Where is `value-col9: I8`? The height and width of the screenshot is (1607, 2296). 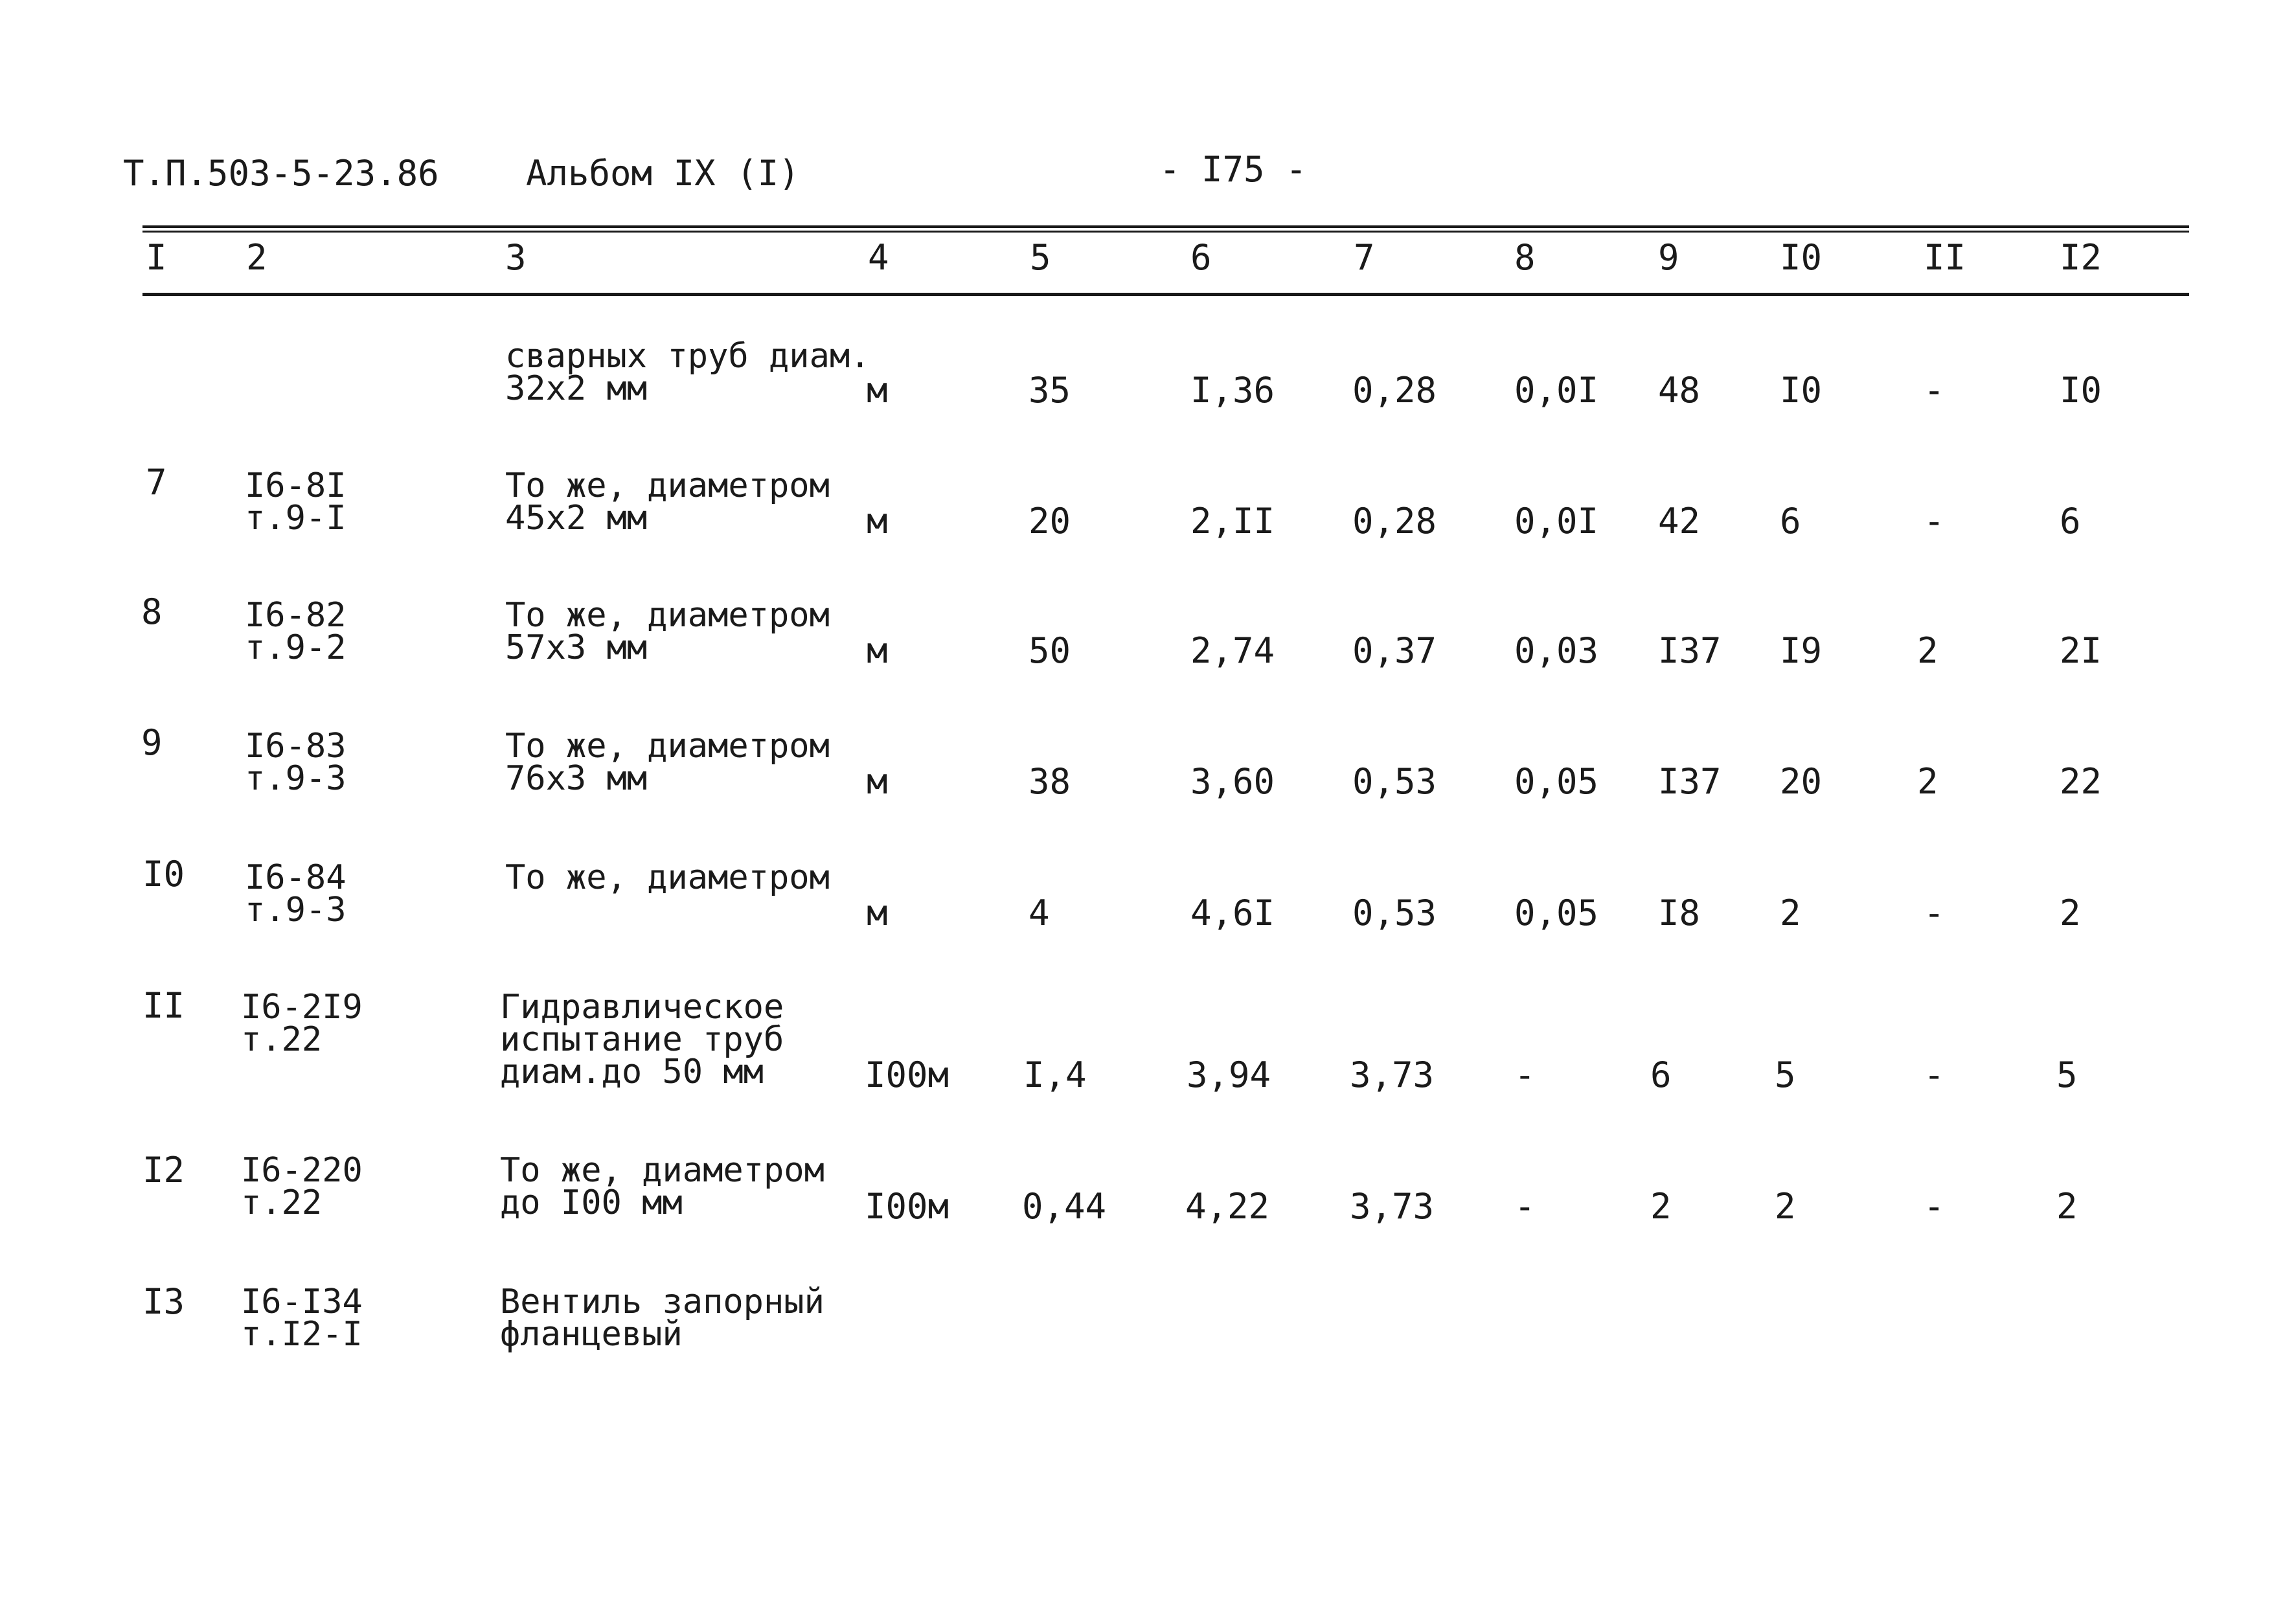
value-col9: I8 is located at coordinates (1679, 913).